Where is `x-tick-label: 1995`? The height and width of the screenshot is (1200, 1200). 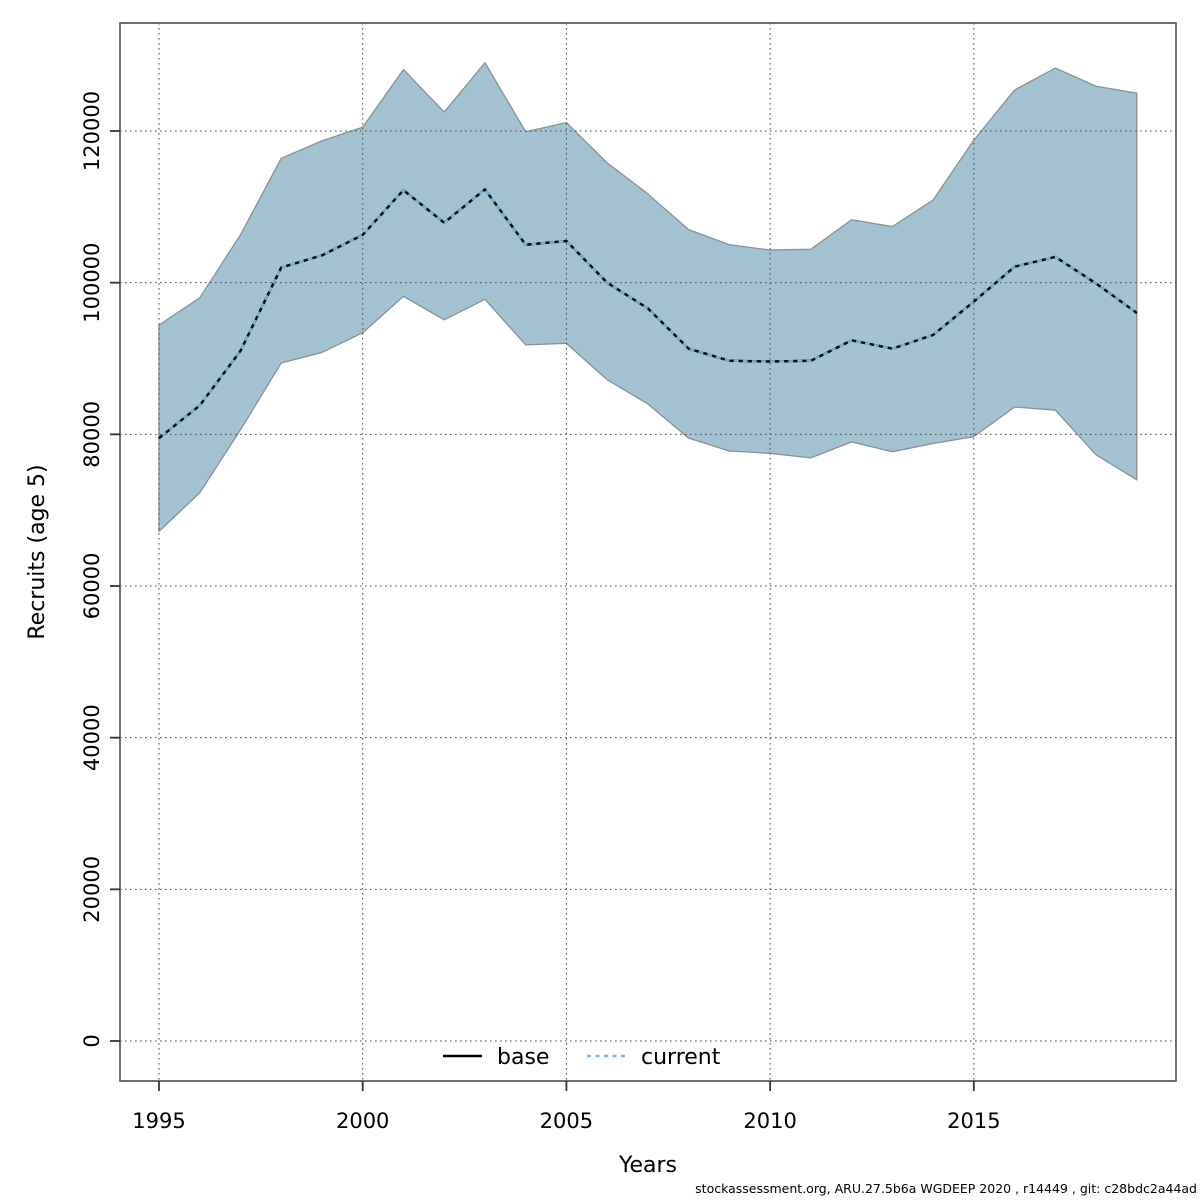 x-tick-label: 1995 is located at coordinates (158, 1121).